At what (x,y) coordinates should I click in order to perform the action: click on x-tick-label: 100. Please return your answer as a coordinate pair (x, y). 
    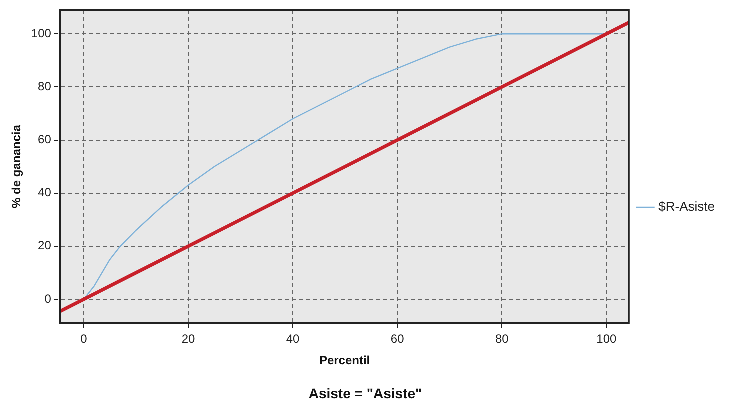
    Looking at the image, I should click on (607, 339).